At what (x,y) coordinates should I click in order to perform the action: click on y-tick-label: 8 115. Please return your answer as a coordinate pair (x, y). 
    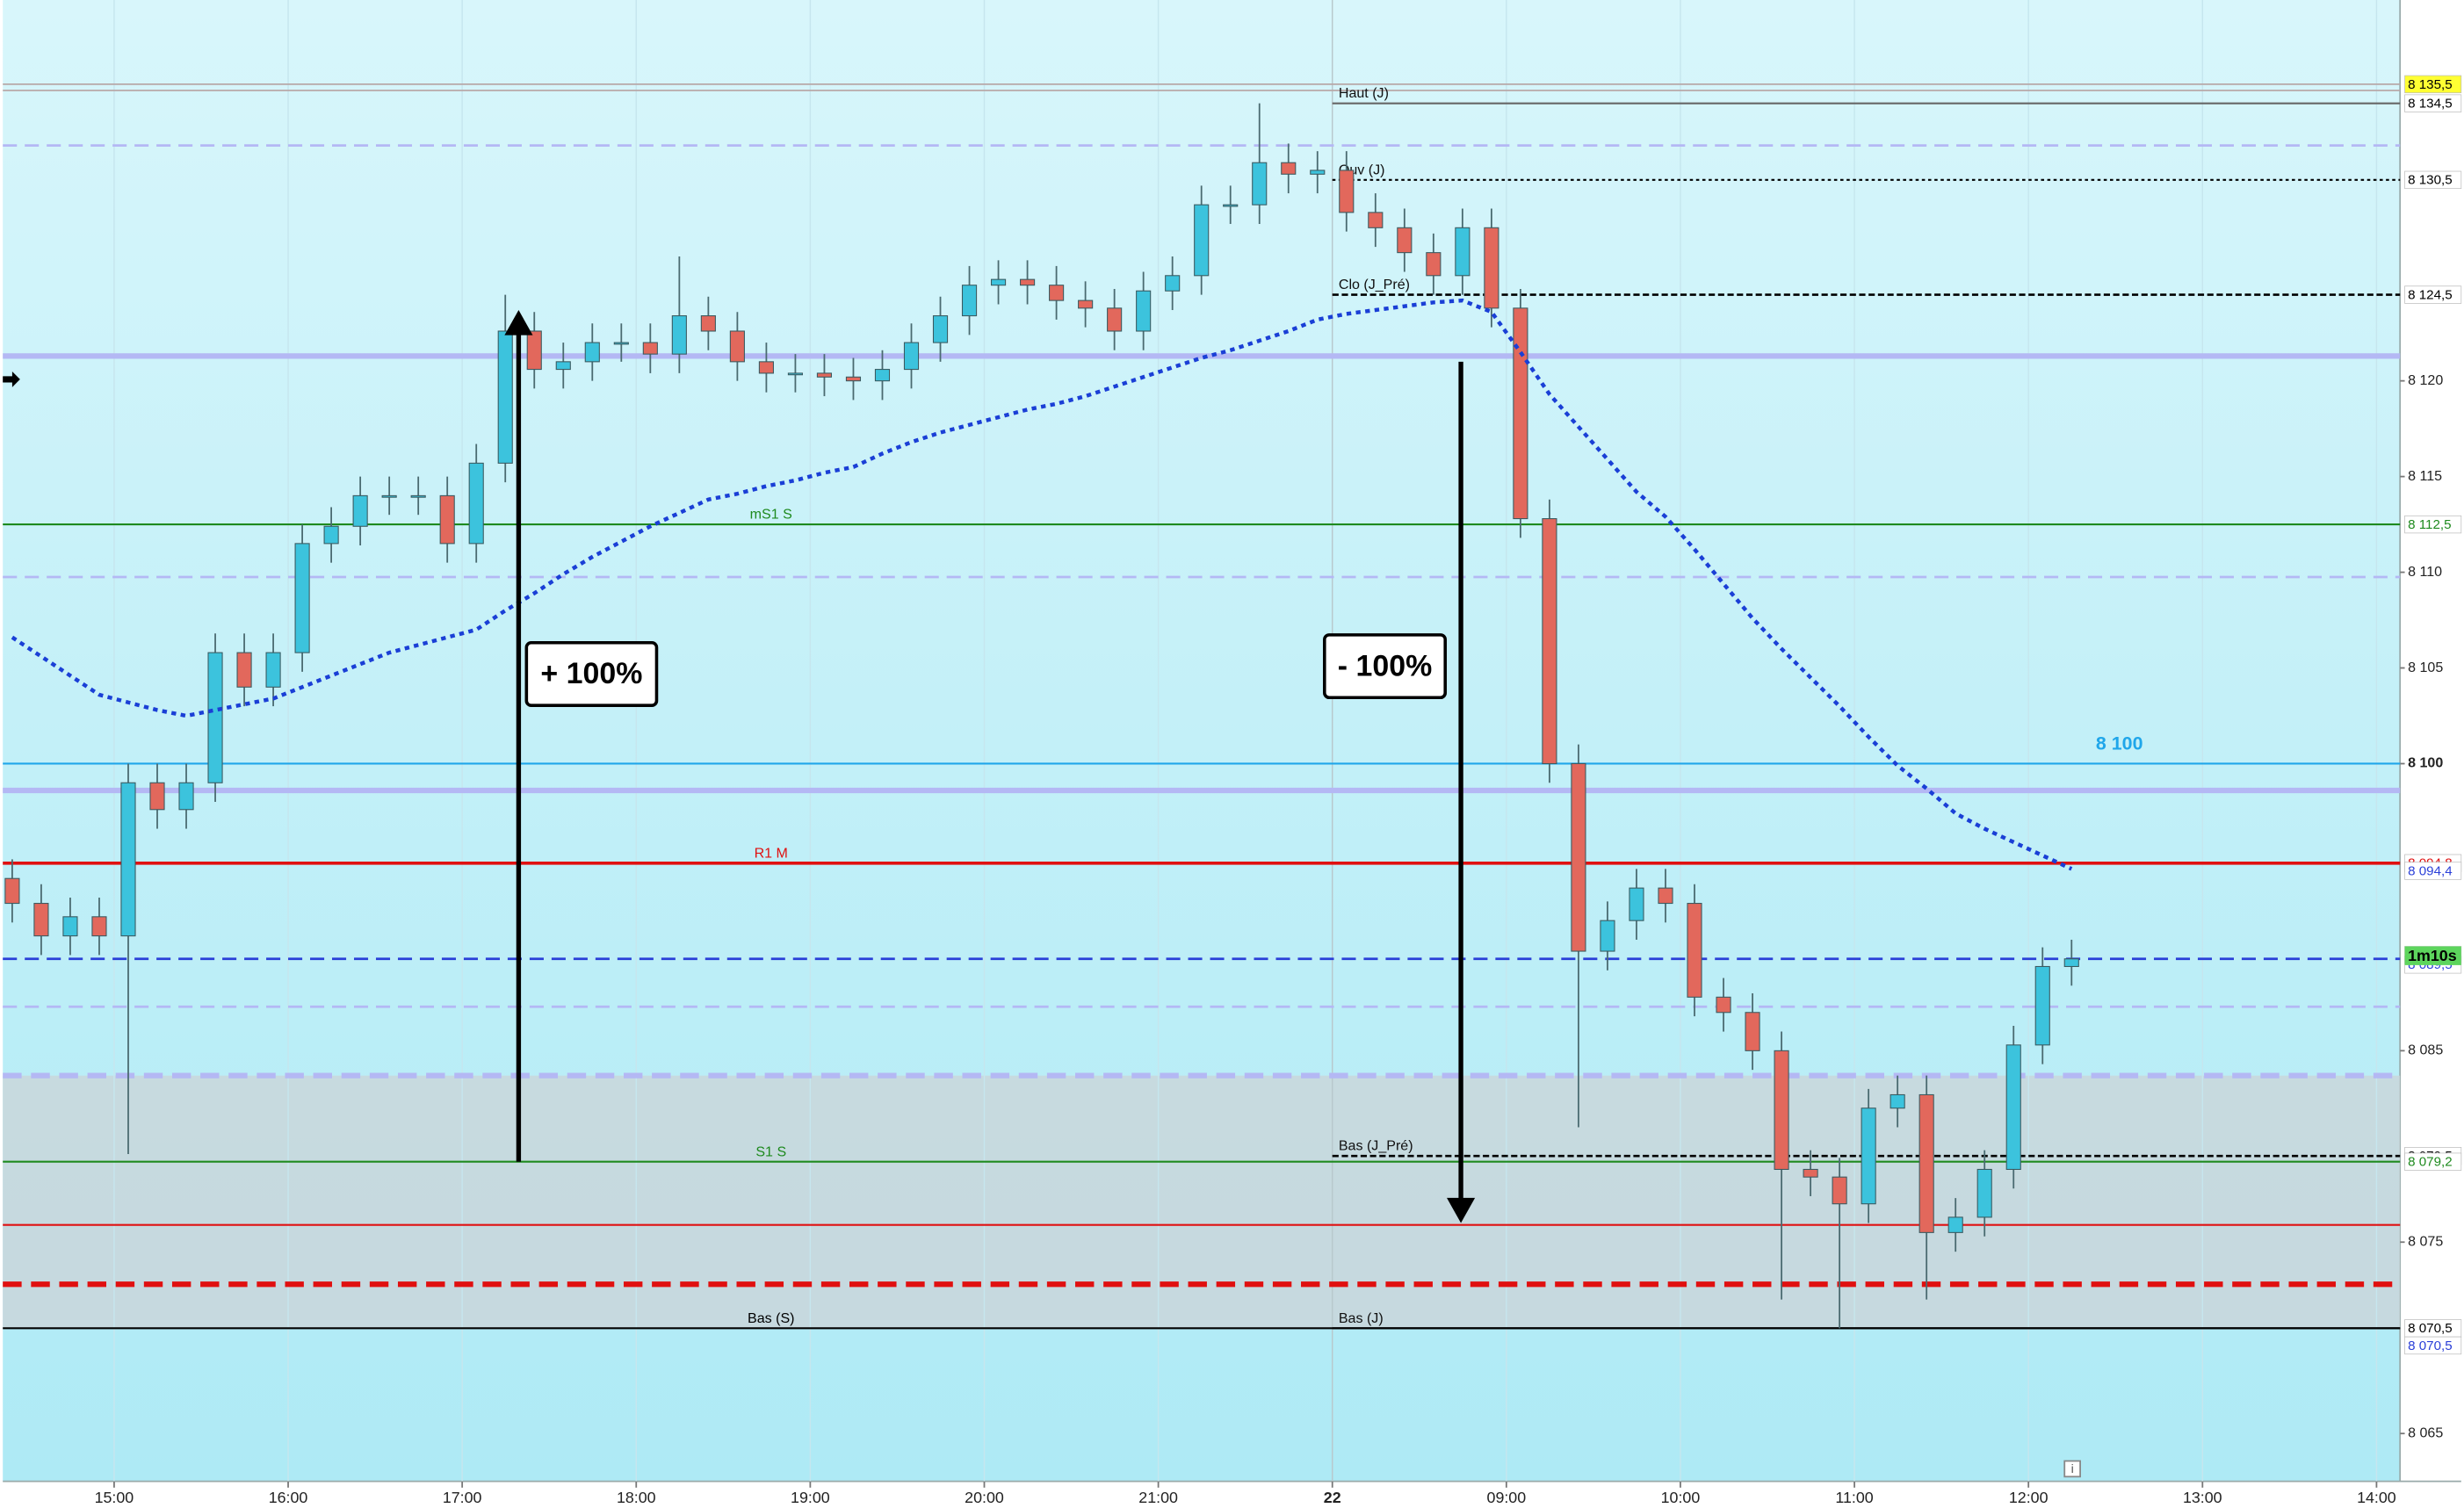
    Looking at the image, I should click on (2425, 476).